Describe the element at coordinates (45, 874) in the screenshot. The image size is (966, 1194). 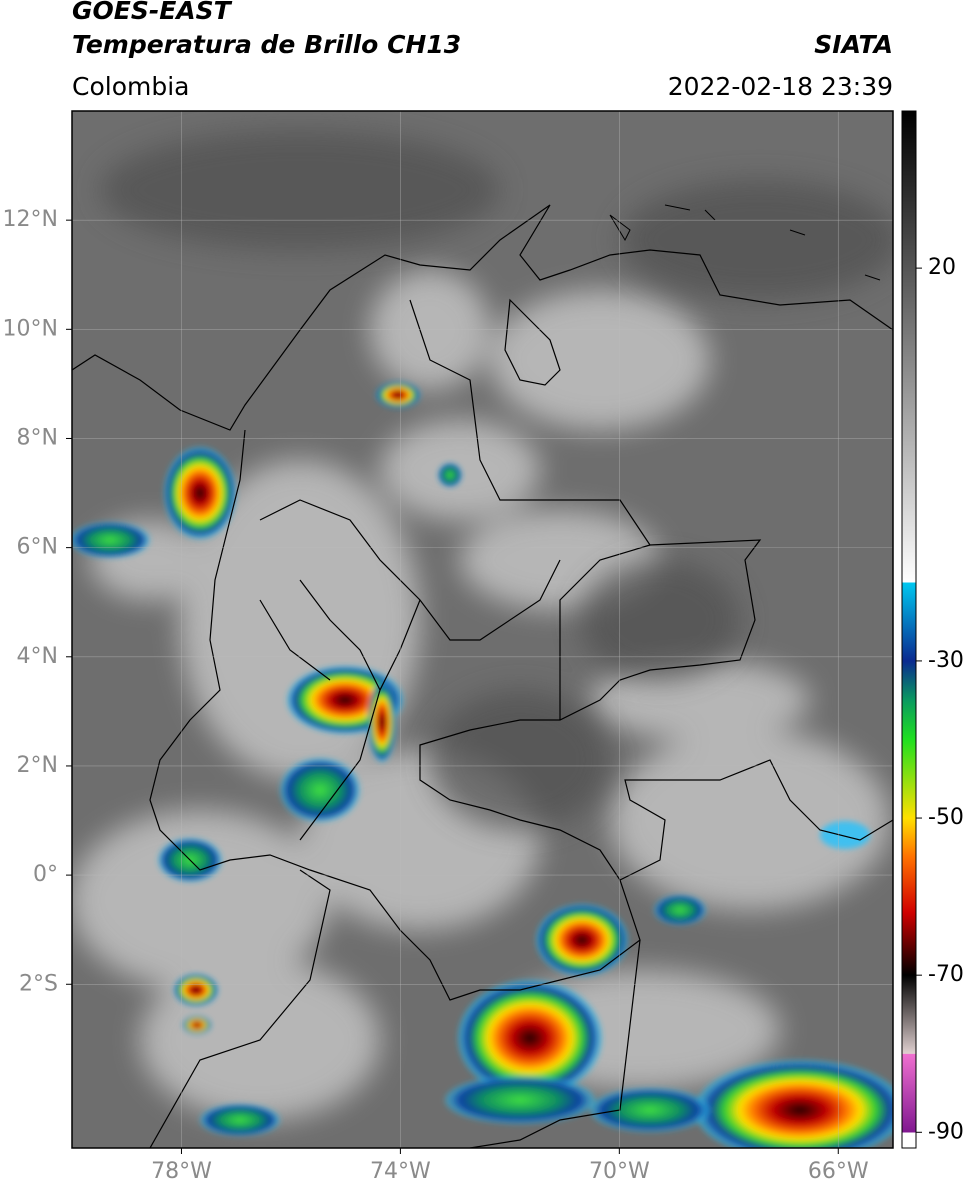
I see `y-tick-label: 0°` at that location.